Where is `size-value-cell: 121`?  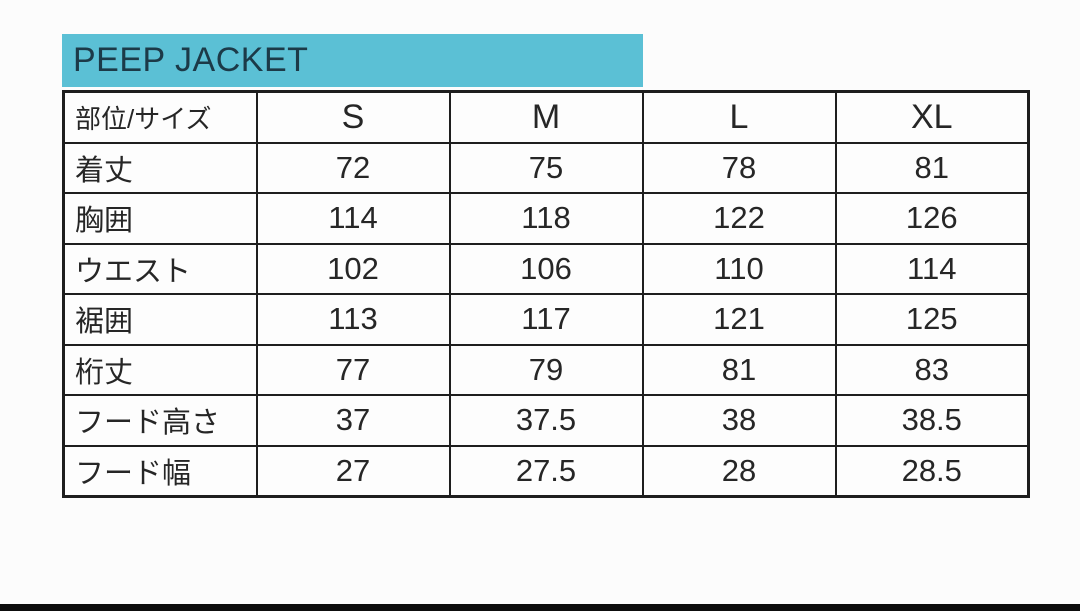
size-value-cell: 121 is located at coordinates (739, 319).